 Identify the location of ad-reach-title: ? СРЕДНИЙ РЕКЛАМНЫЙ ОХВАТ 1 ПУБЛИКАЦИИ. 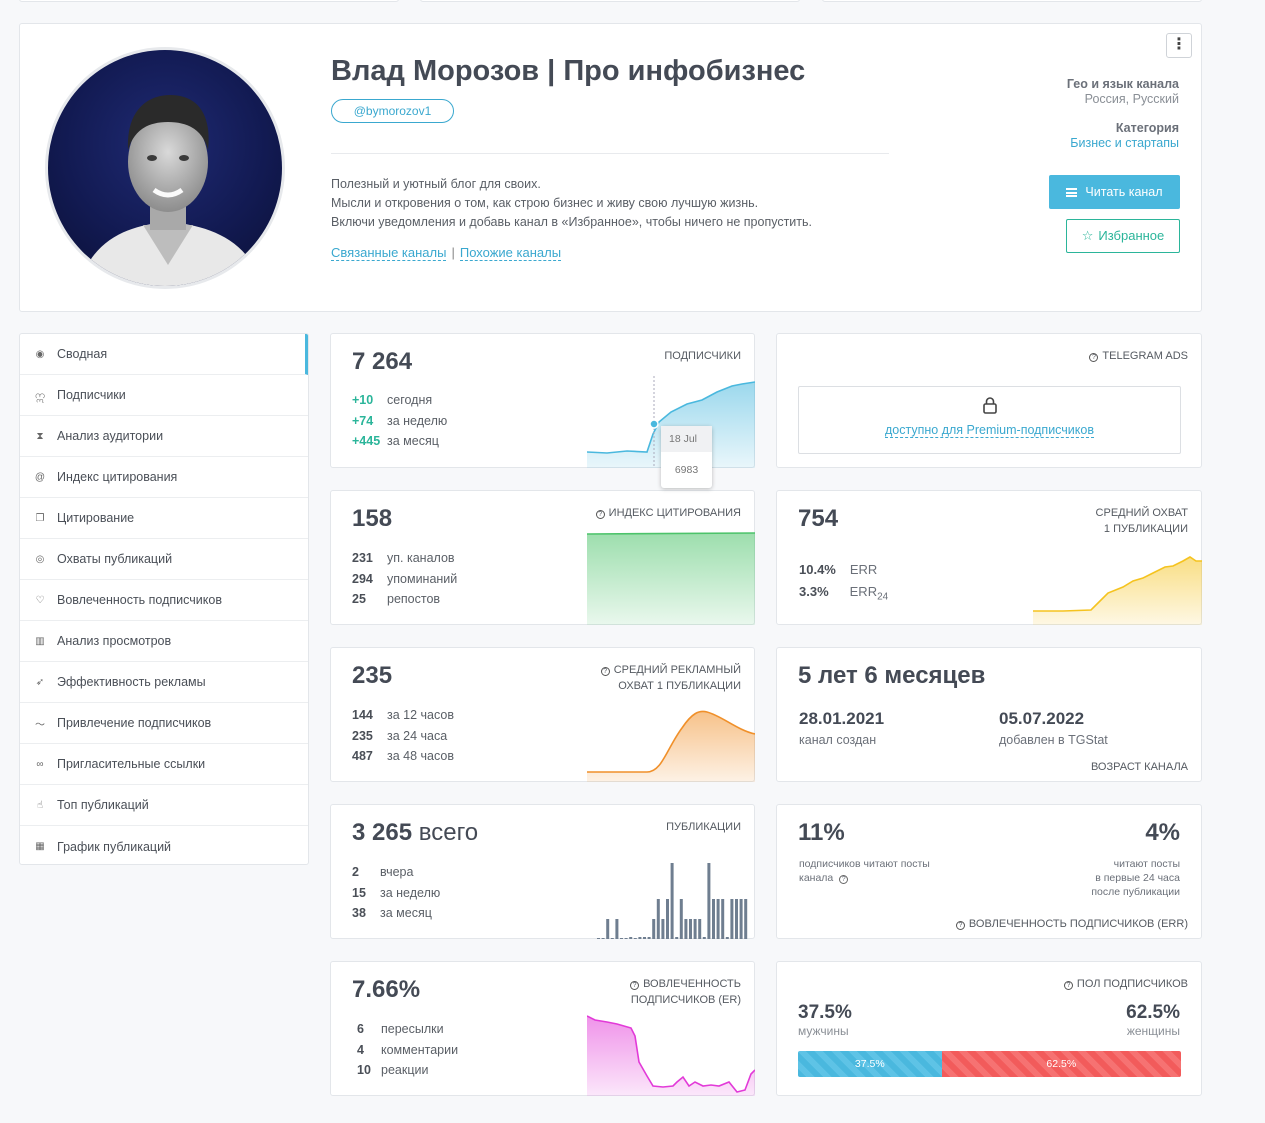
(670, 678).